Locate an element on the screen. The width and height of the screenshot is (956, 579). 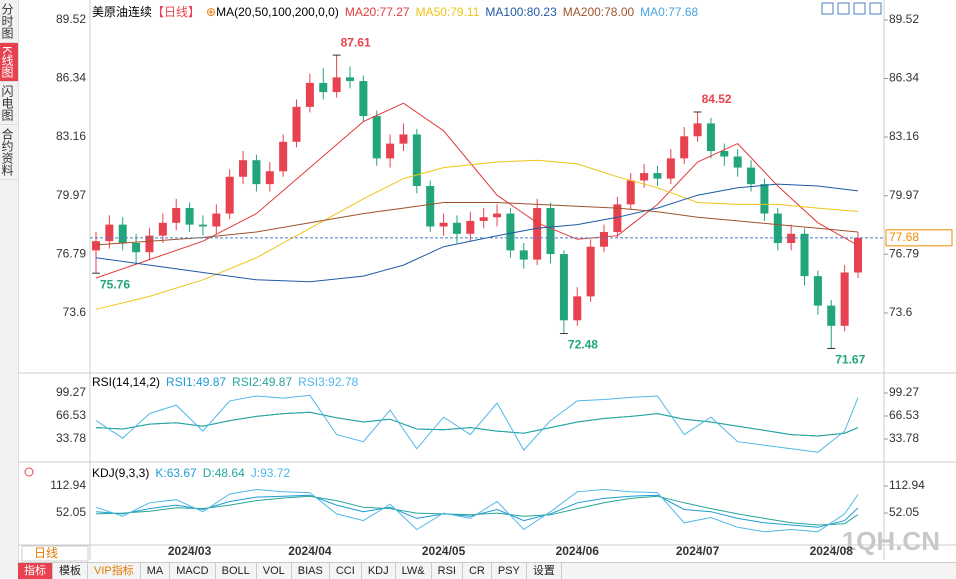
kdj-label: KDJ(9,3,3) is located at coordinates (121, 473).